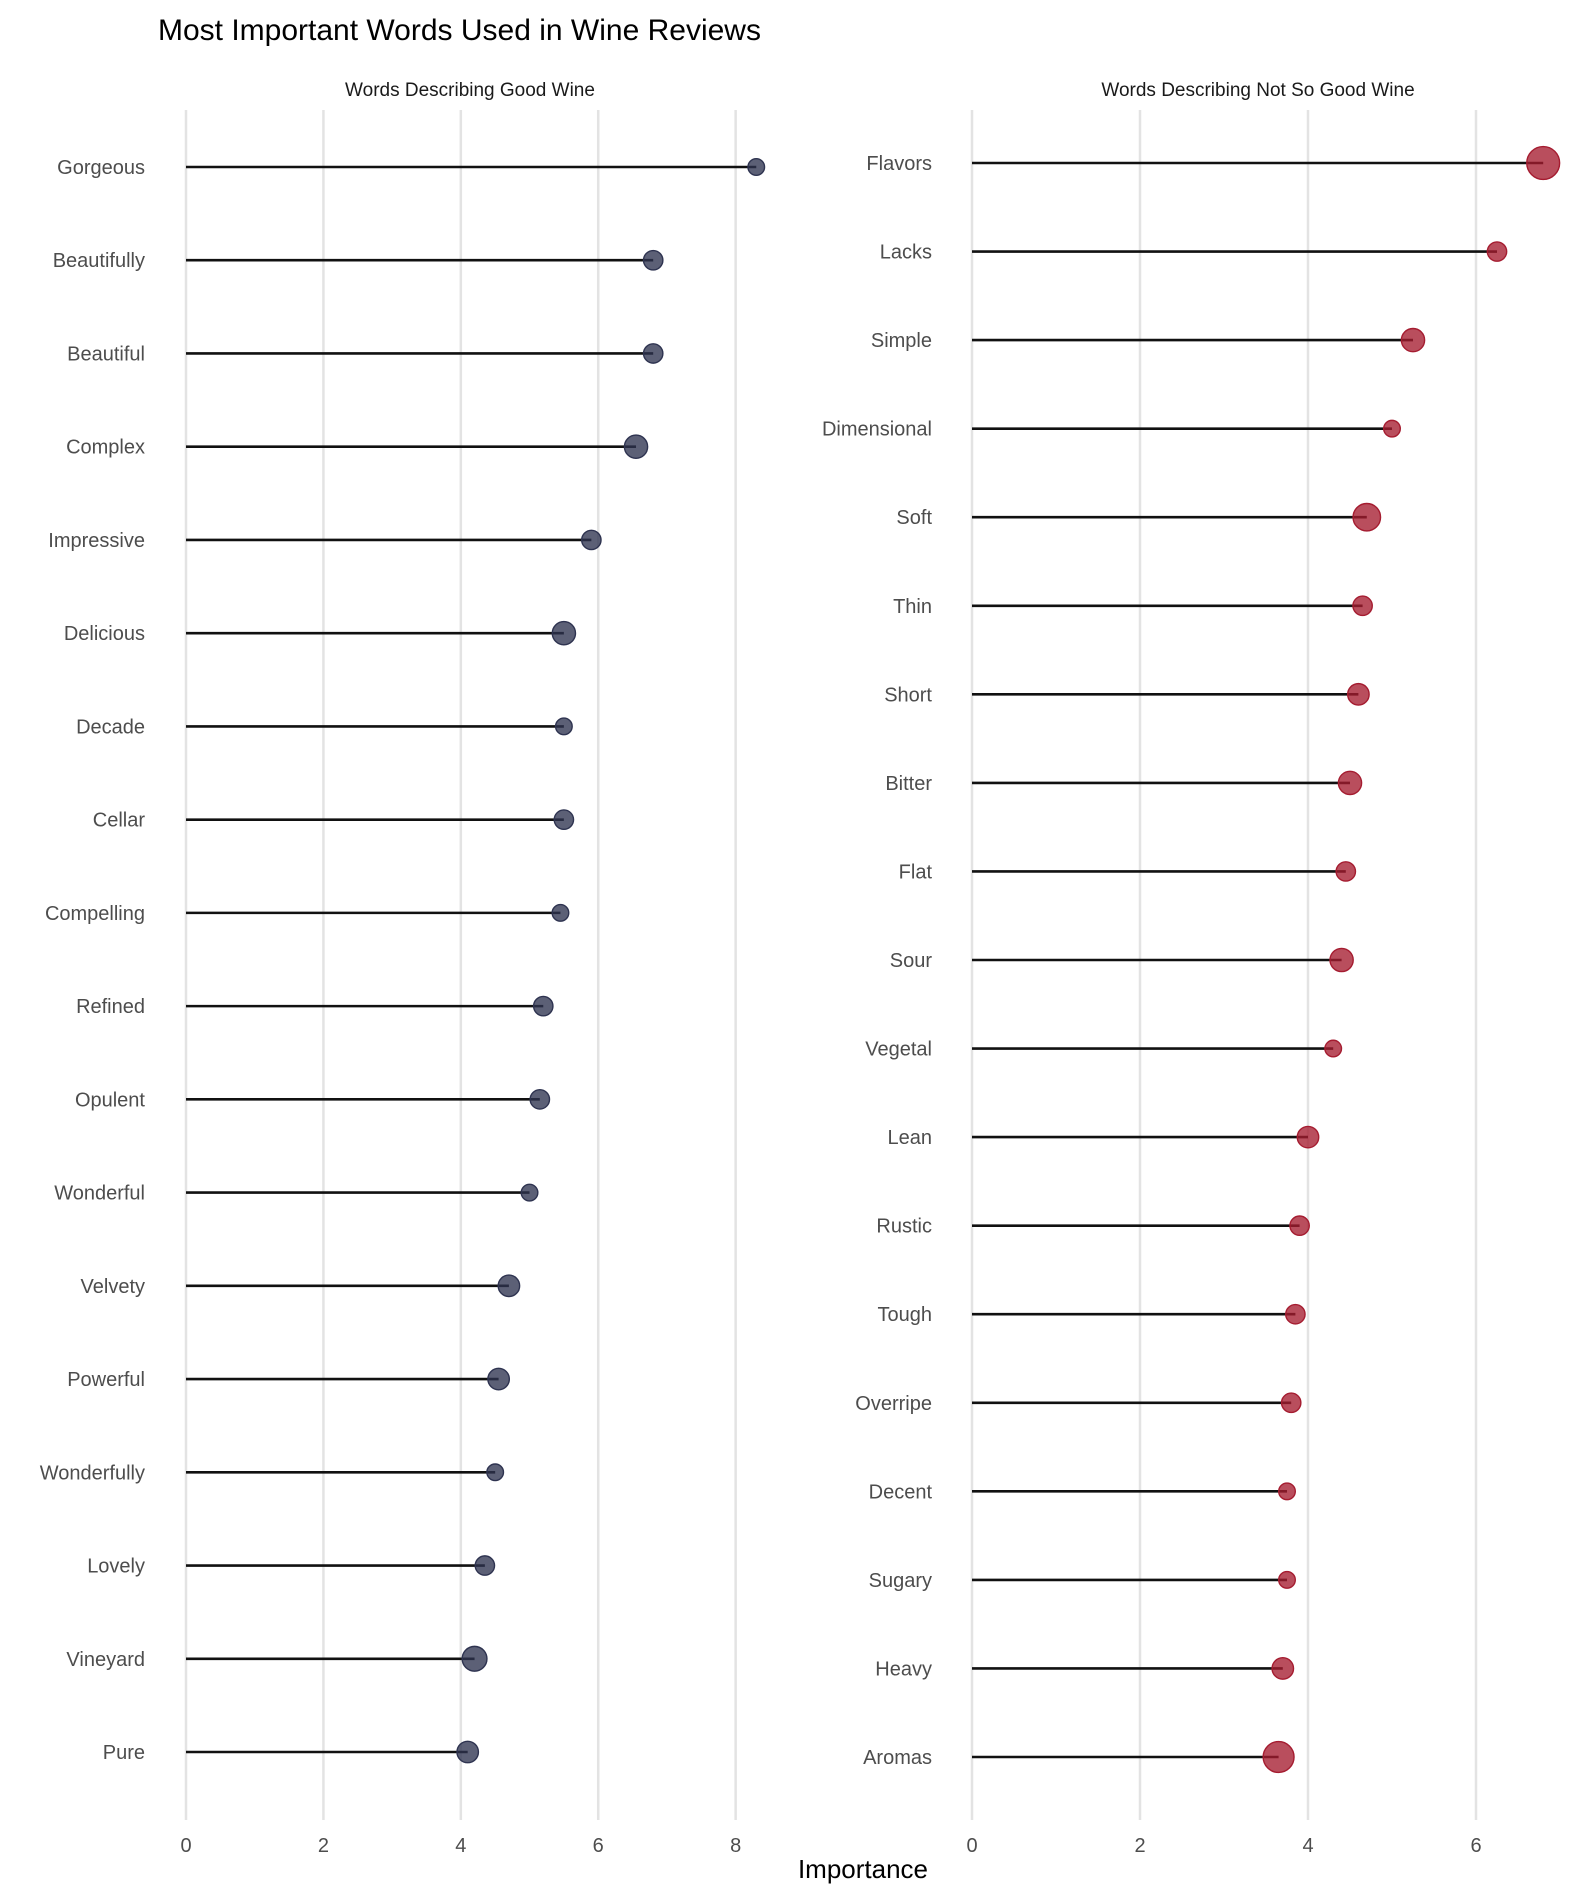 The height and width of the screenshot is (1889, 1574). Describe the element at coordinates (1346, 871) in the screenshot. I see `lollipop-point-flat` at that location.